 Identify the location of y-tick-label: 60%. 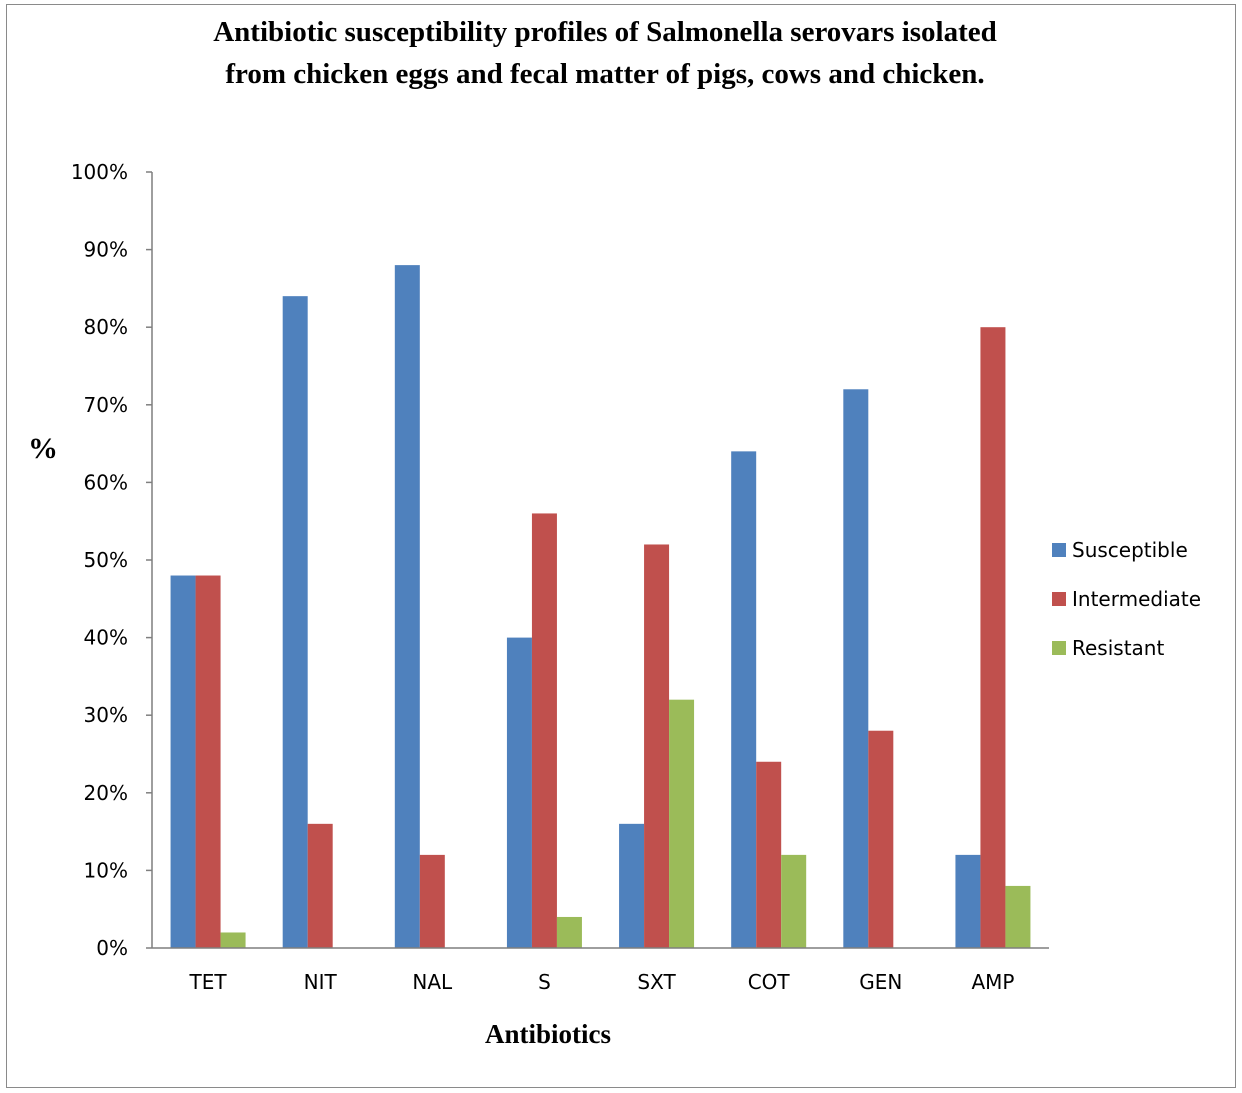
(106, 482).